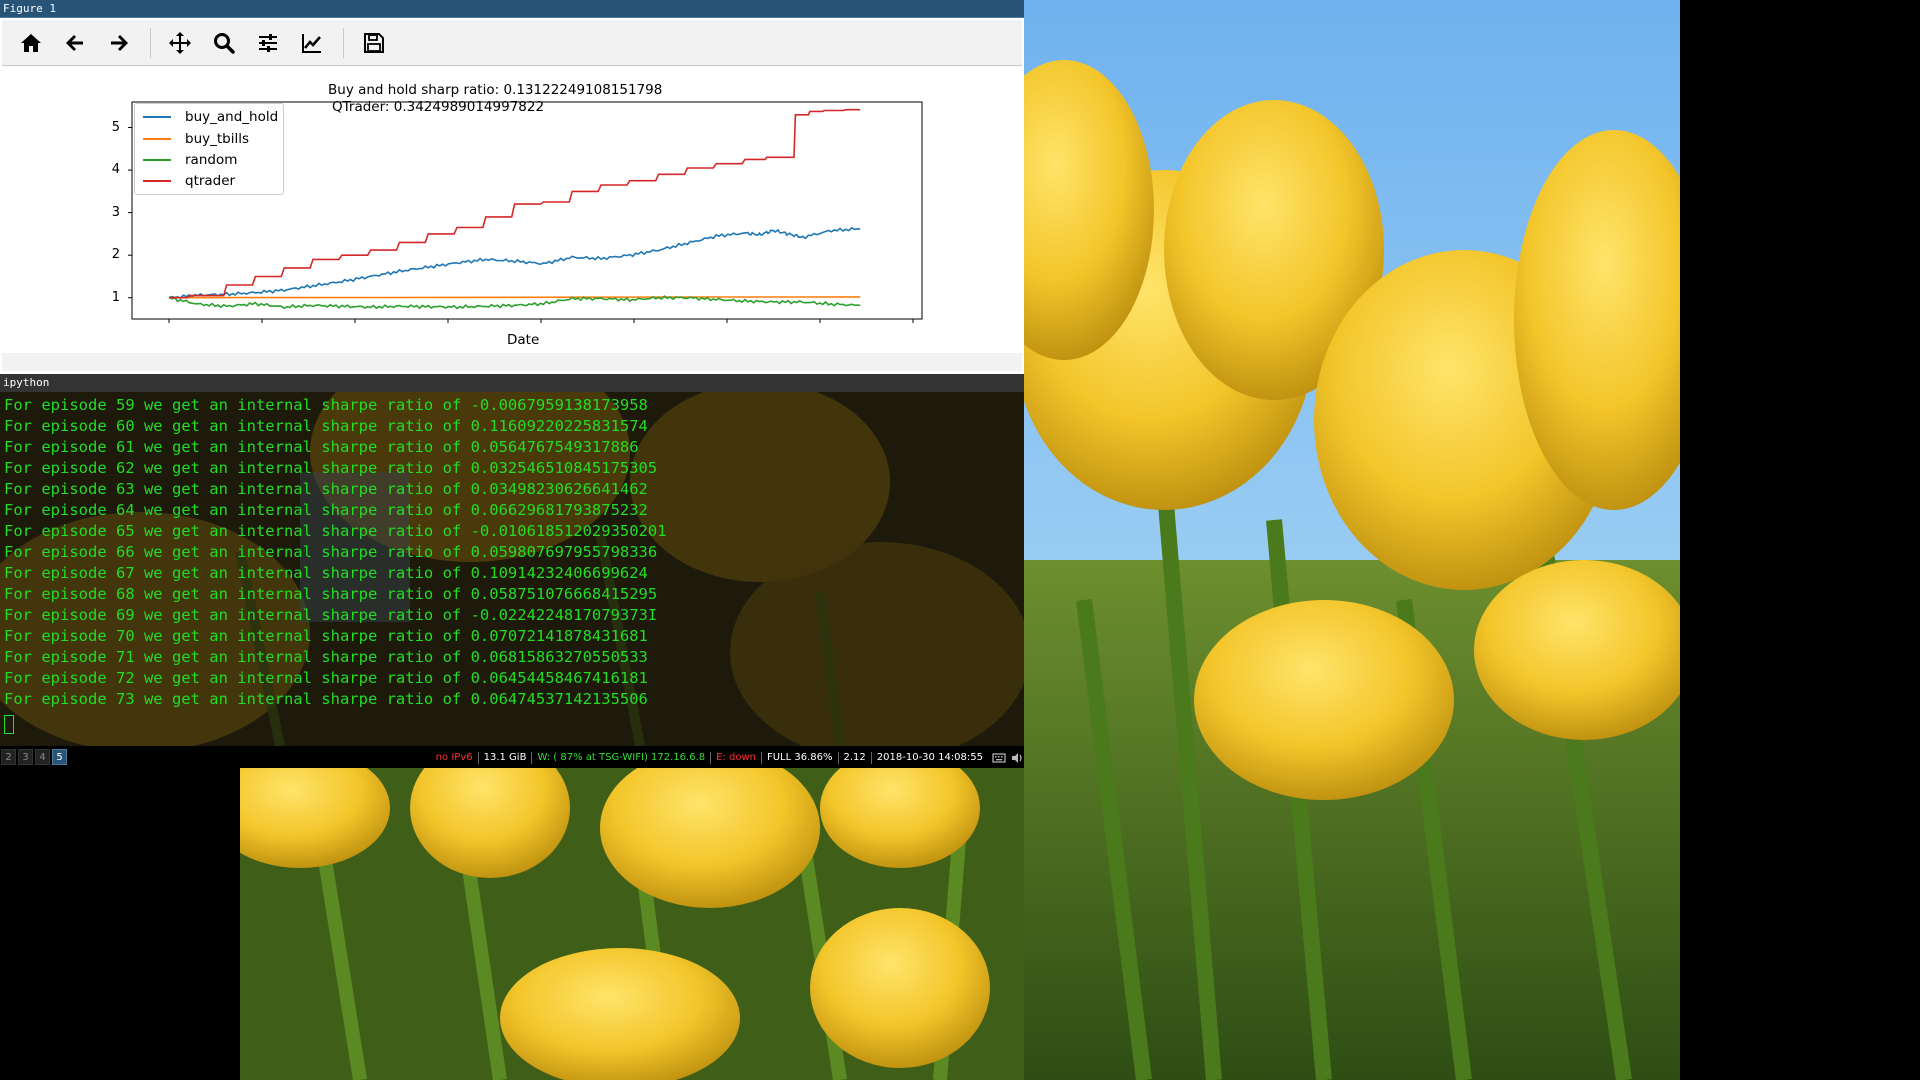  Describe the element at coordinates (1017, 758) in the screenshot. I see `volume-icon` at that location.